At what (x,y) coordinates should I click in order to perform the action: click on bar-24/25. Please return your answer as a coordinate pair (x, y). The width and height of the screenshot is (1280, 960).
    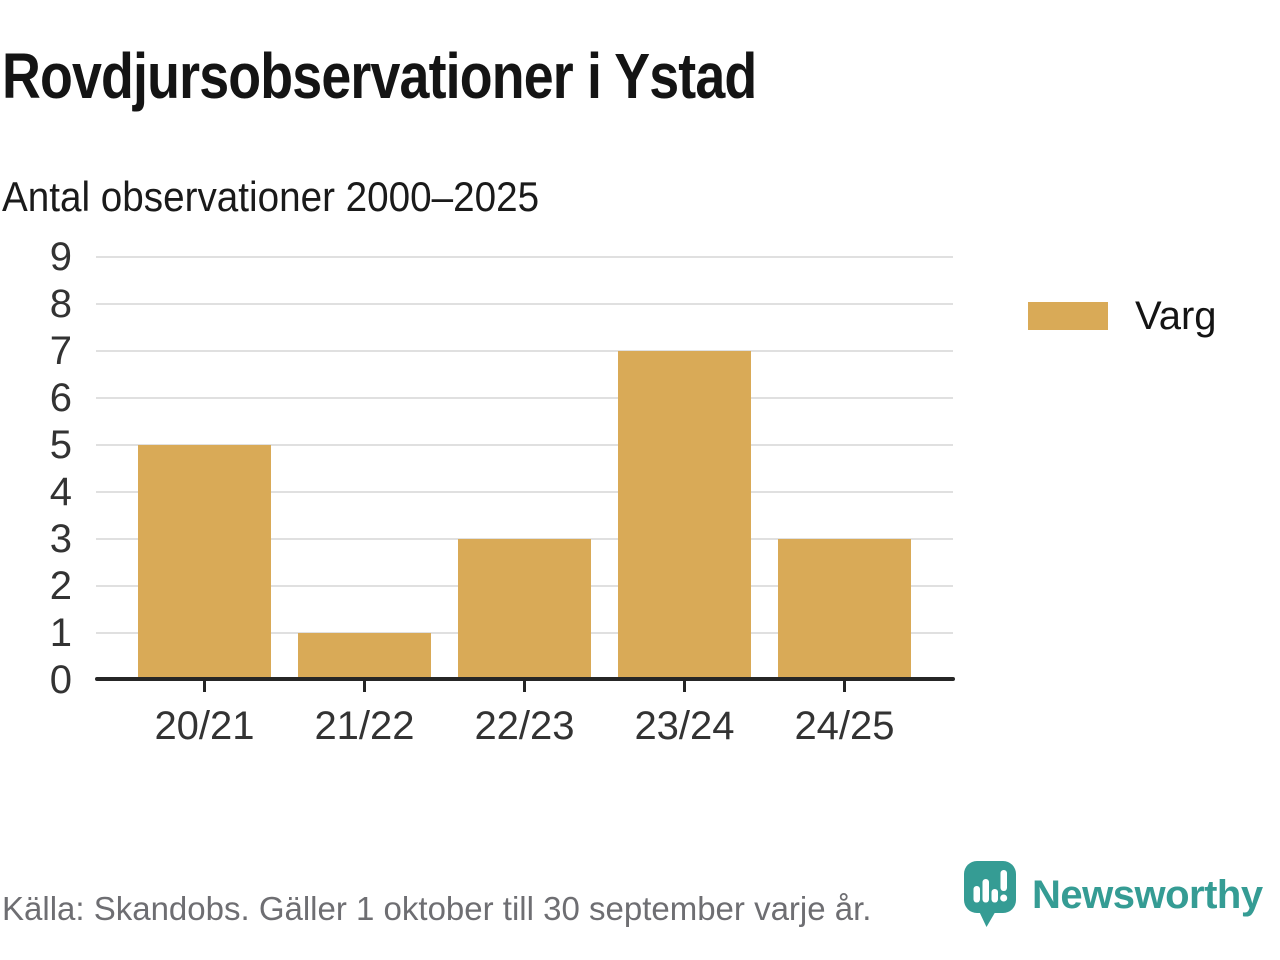
    Looking at the image, I should click on (844, 609).